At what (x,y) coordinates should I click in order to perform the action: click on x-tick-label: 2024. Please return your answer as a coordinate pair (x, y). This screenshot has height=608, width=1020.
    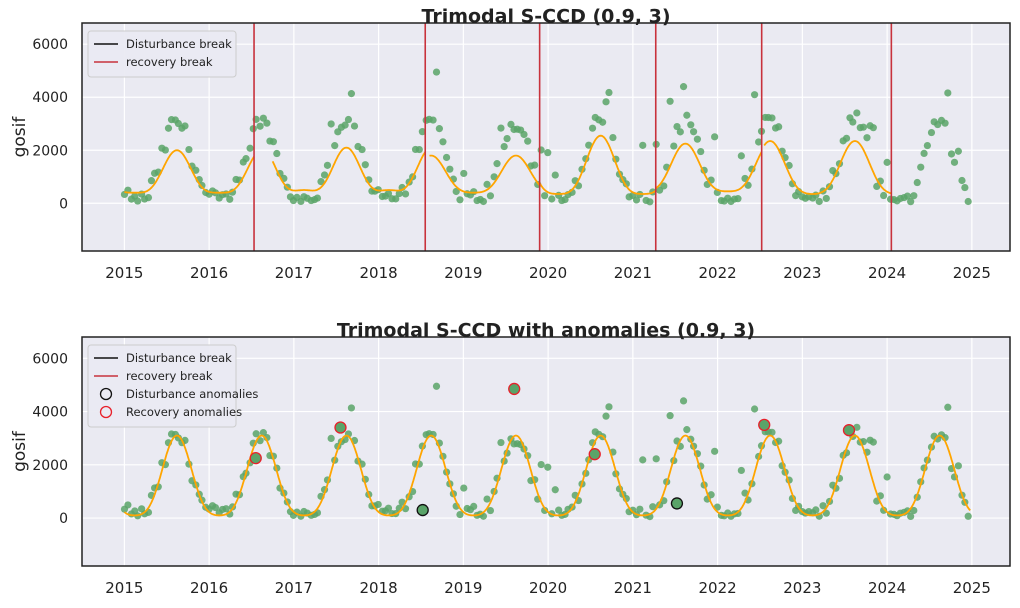
    Looking at the image, I should click on (887, 273).